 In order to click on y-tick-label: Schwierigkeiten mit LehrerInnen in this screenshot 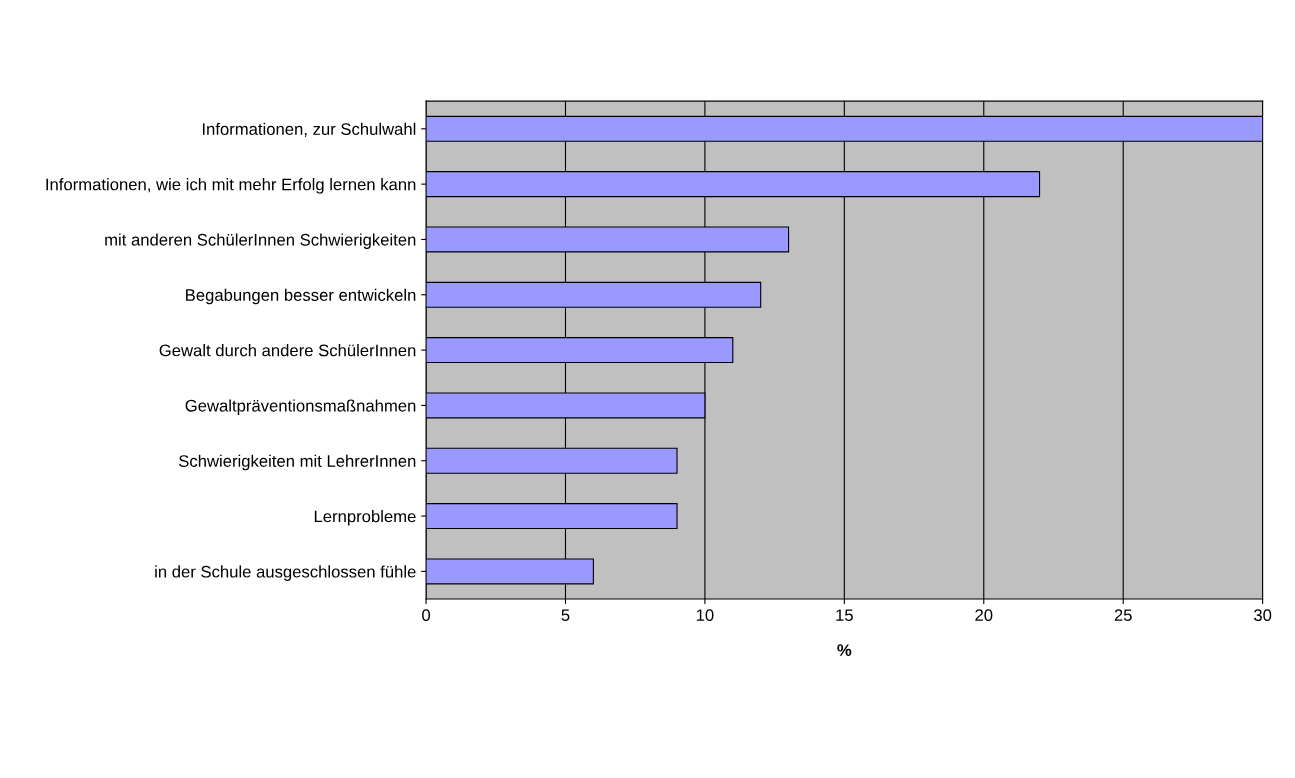, I will do `click(297, 462)`.